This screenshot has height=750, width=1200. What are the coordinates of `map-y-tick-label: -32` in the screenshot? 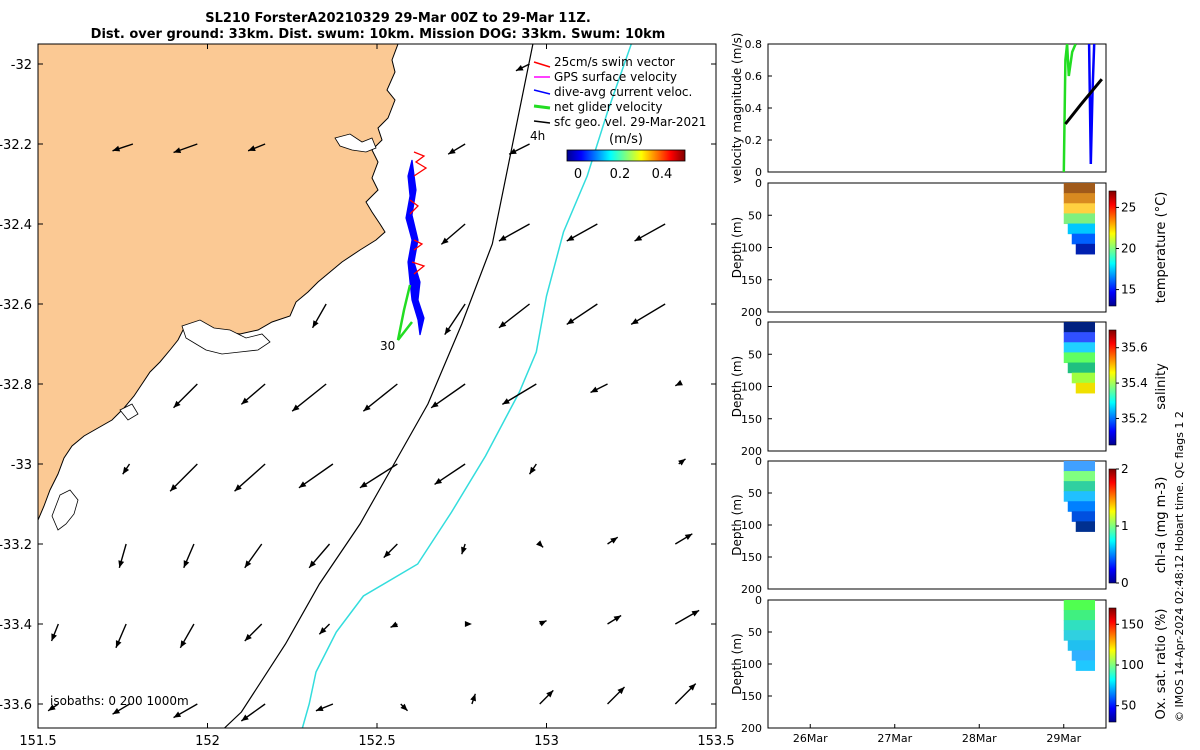 It's located at (21, 65).